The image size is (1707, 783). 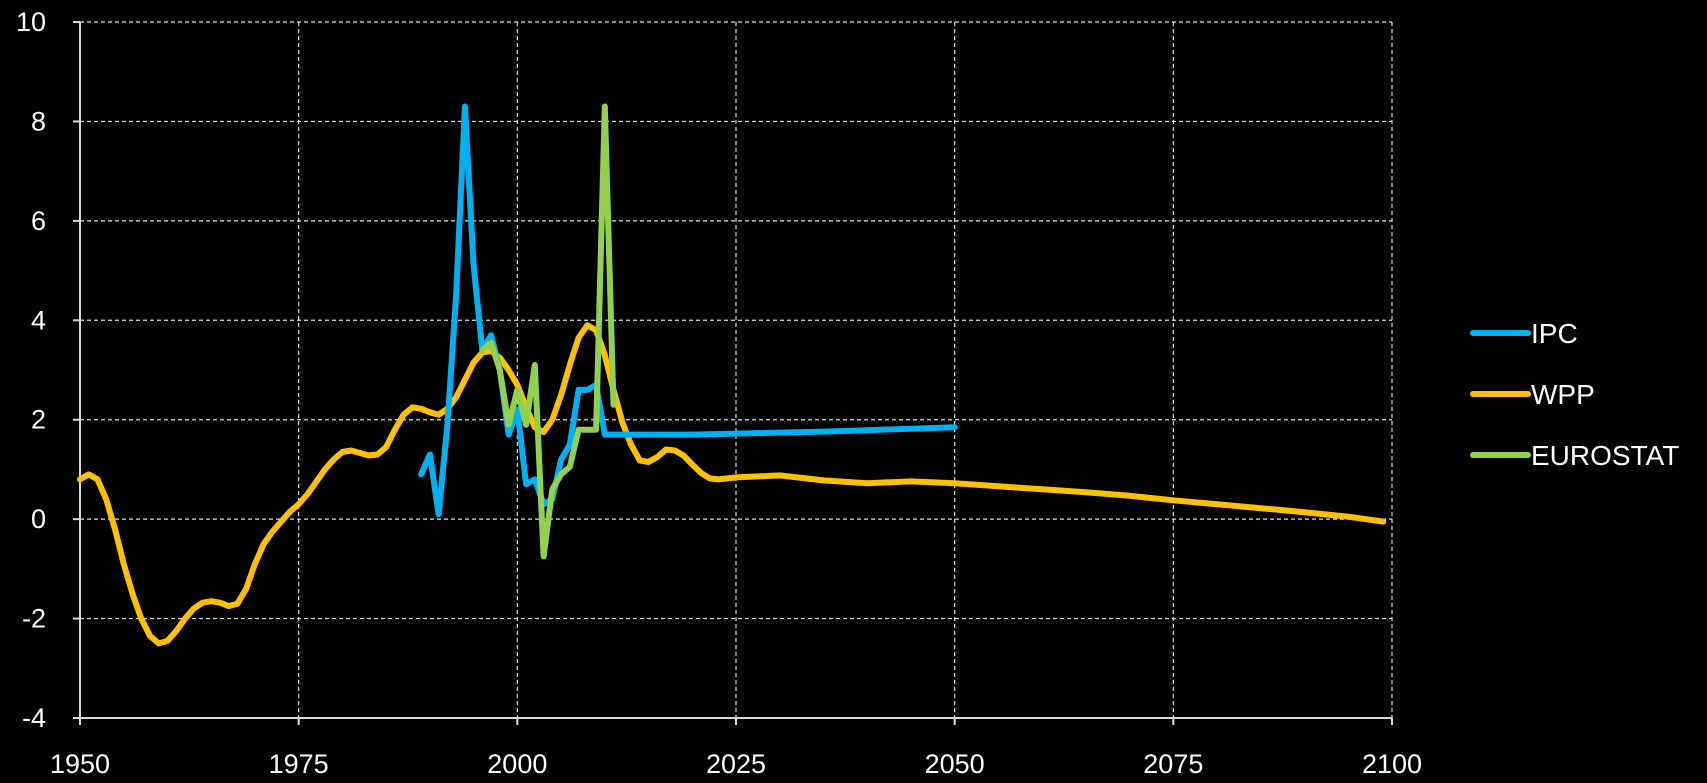 What do you see at coordinates (38, 320) in the screenshot?
I see `y-tick-label: 4` at bounding box center [38, 320].